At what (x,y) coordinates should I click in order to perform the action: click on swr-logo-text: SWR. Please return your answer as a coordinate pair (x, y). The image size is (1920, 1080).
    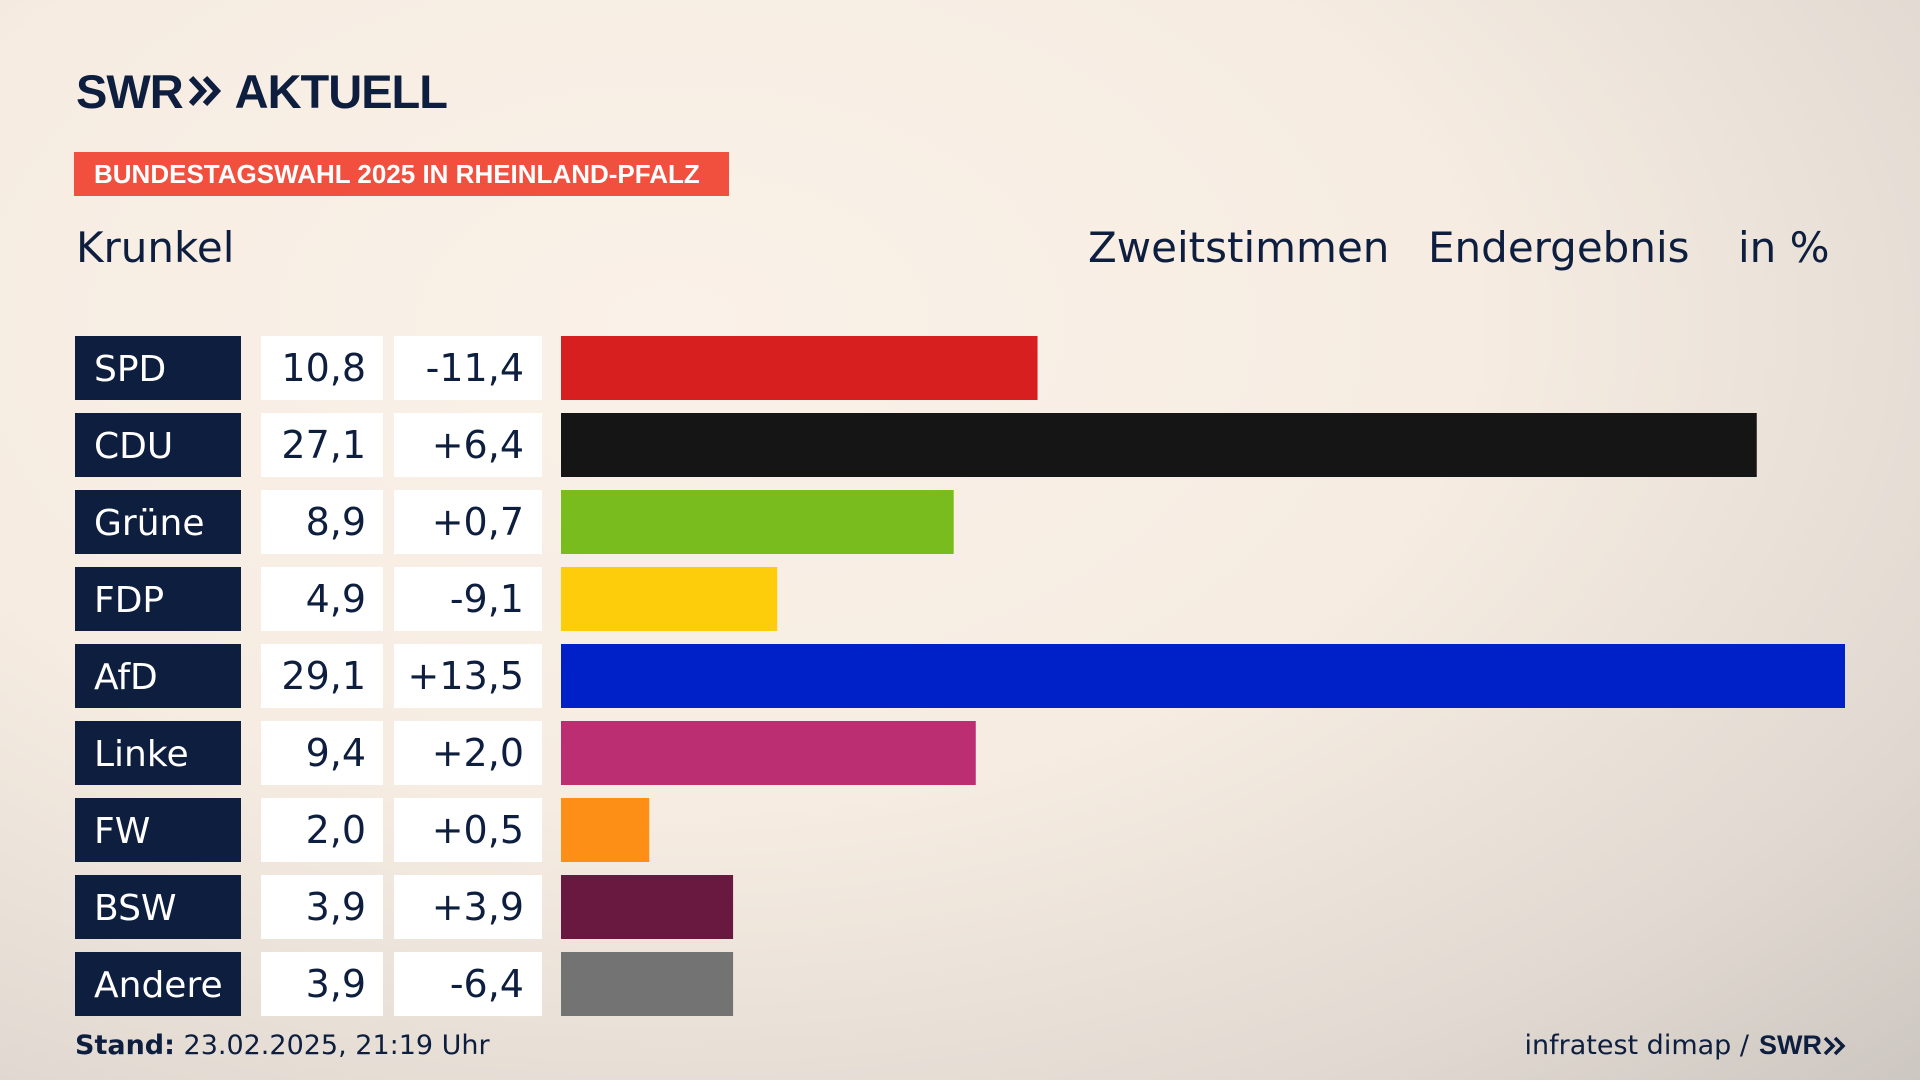
    Looking at the image, I should click on (130, 91).